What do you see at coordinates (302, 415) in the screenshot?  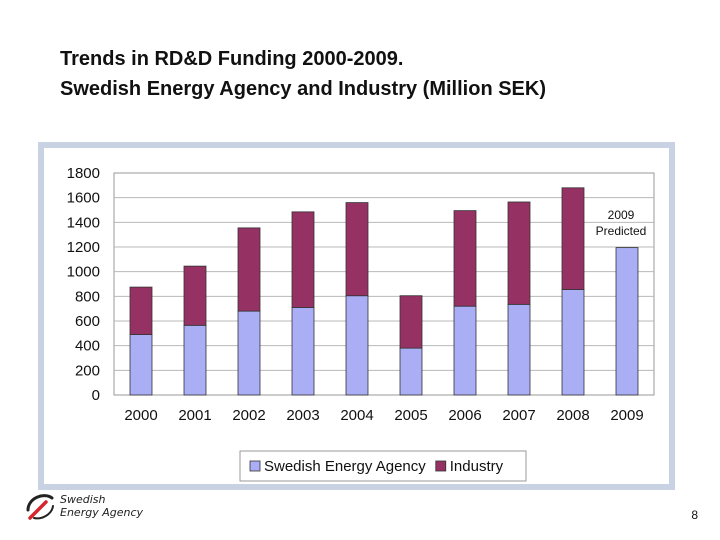 I see `x-tick-label: 2003` at bounding box center [302, 415].